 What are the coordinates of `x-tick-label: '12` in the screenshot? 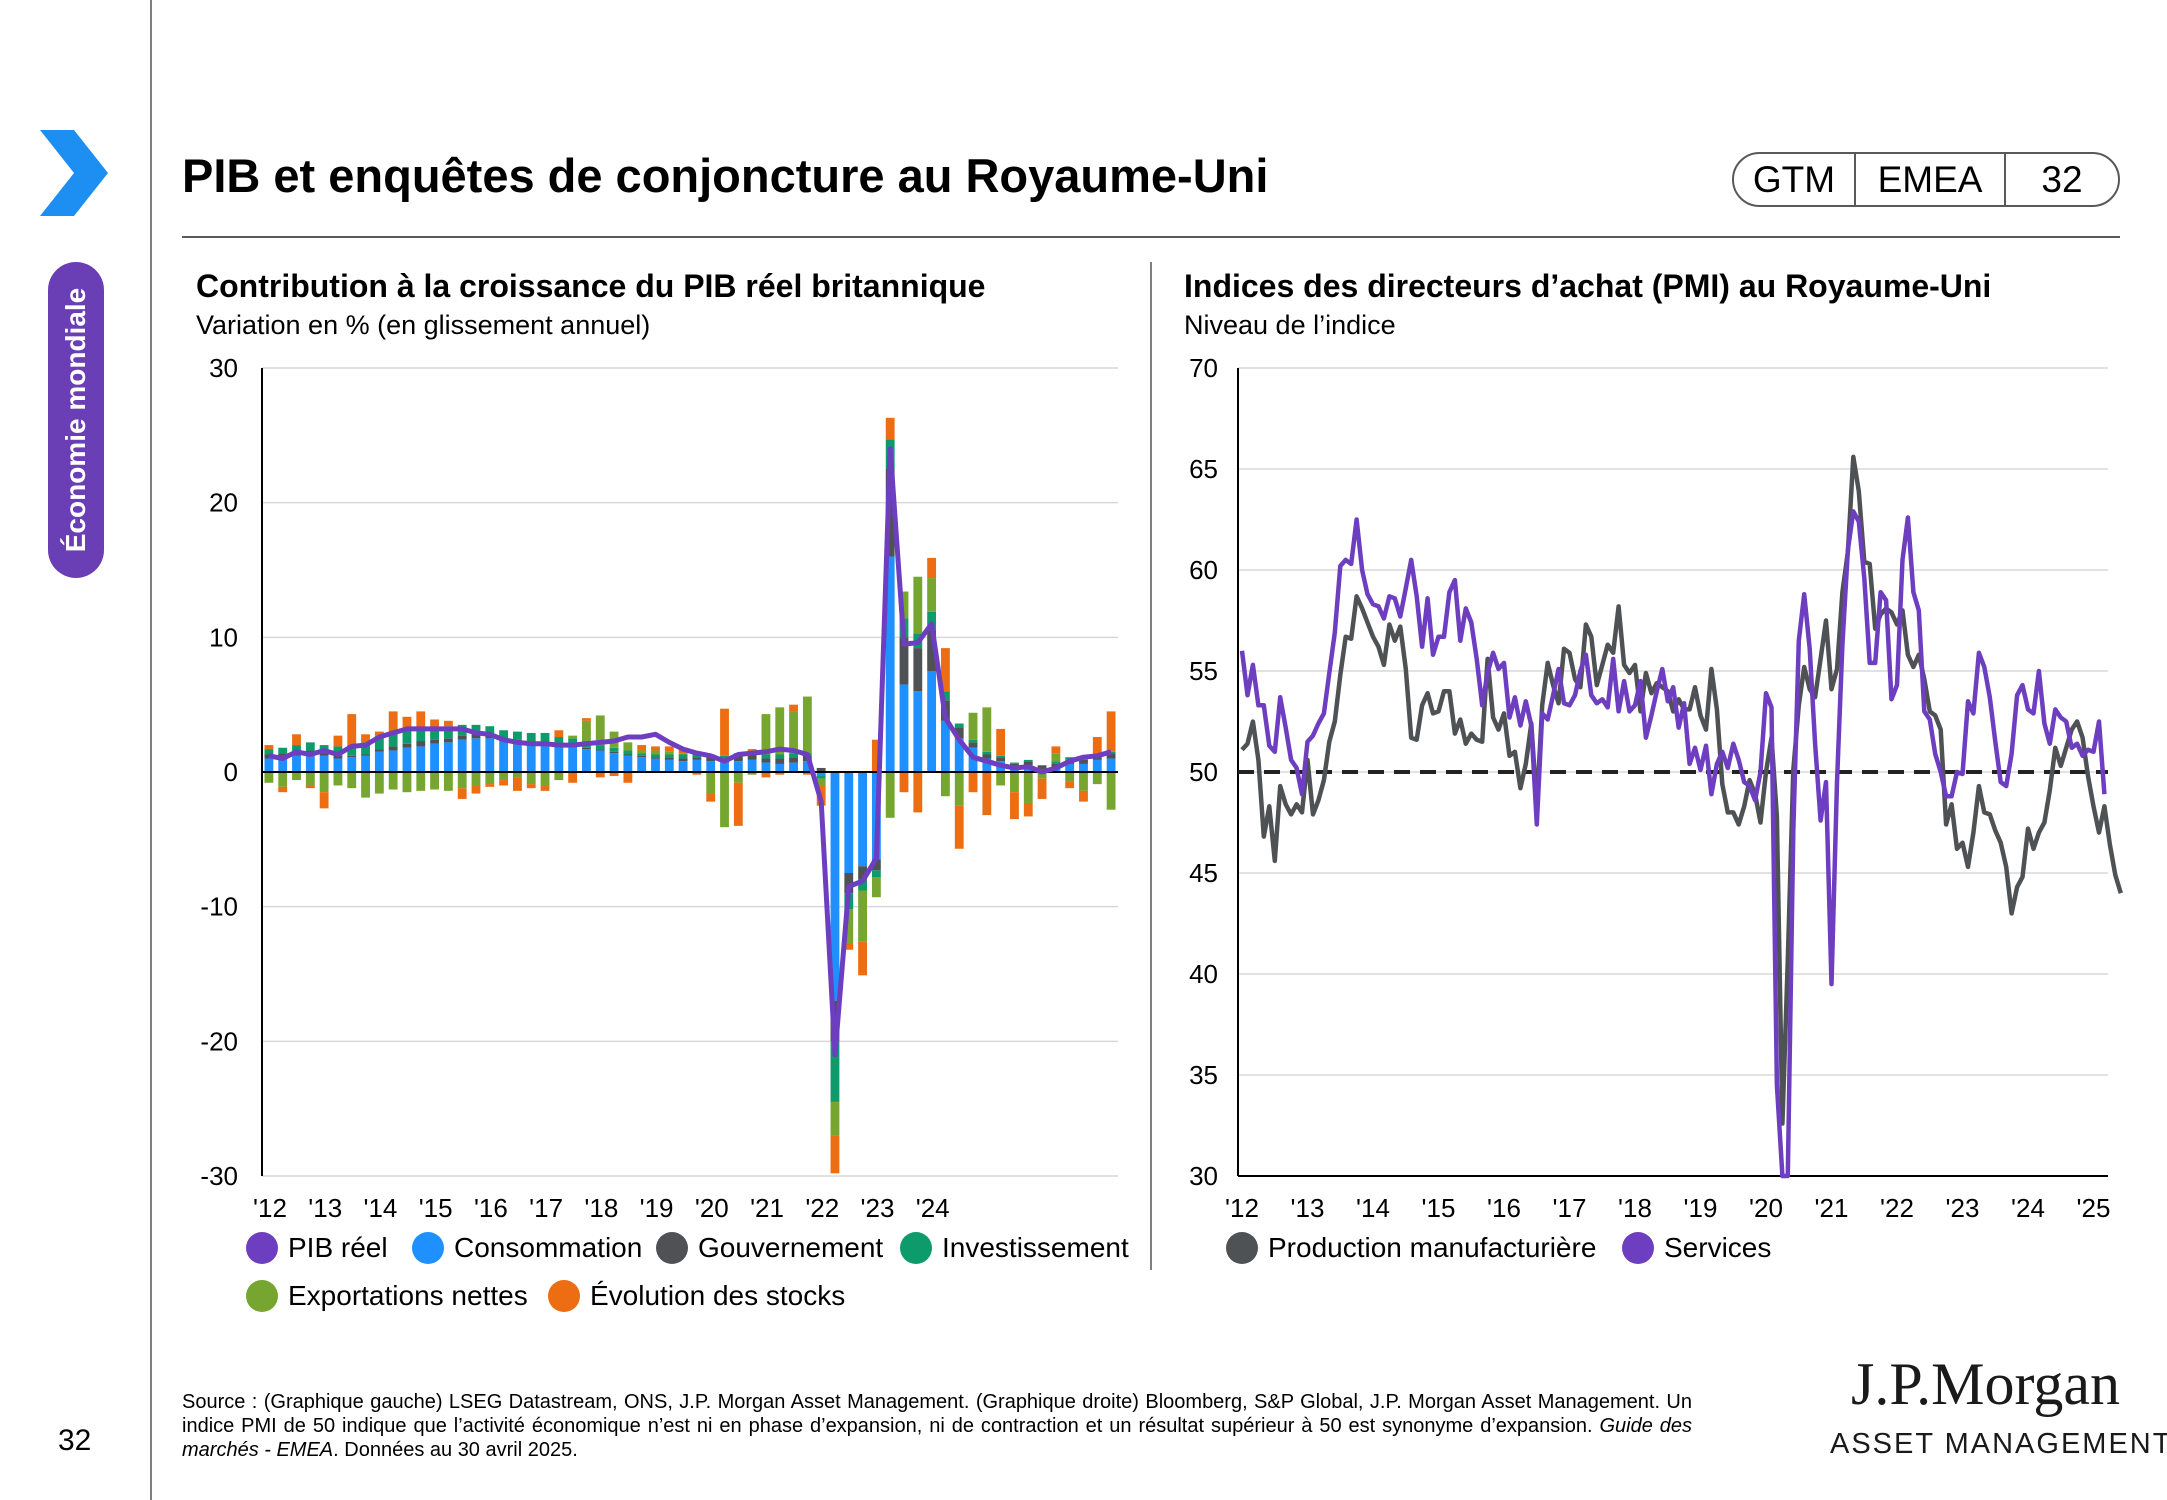 It's located at (270, 1208).